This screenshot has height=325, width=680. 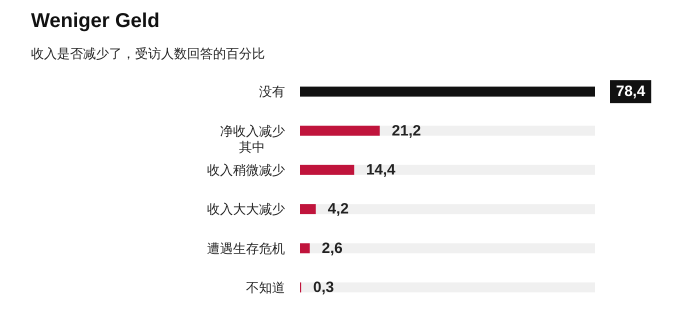 What do you see at coordinates (323, 287) in the screenshot?
I see `data-label: 0,3` at bounding box center [323, 287].